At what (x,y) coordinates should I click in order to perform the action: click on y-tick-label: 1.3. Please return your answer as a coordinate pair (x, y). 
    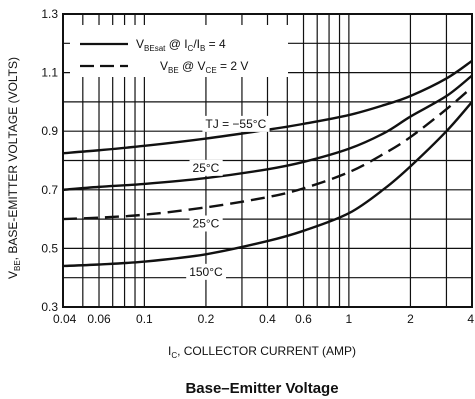
    Looking at the image, I should click on (49, 14).